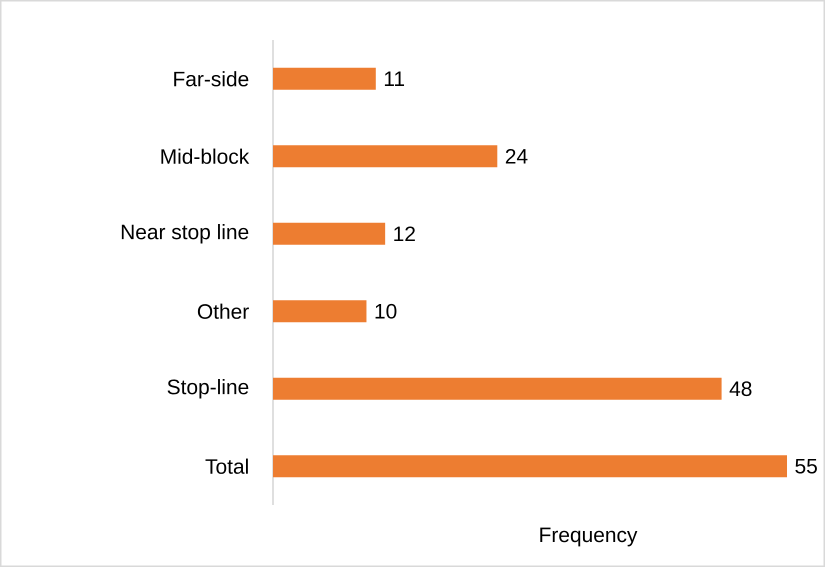 Image resolution: width=825 pixels, height=567 pixels. I want to click on data-label: 24, so click(517, 156).